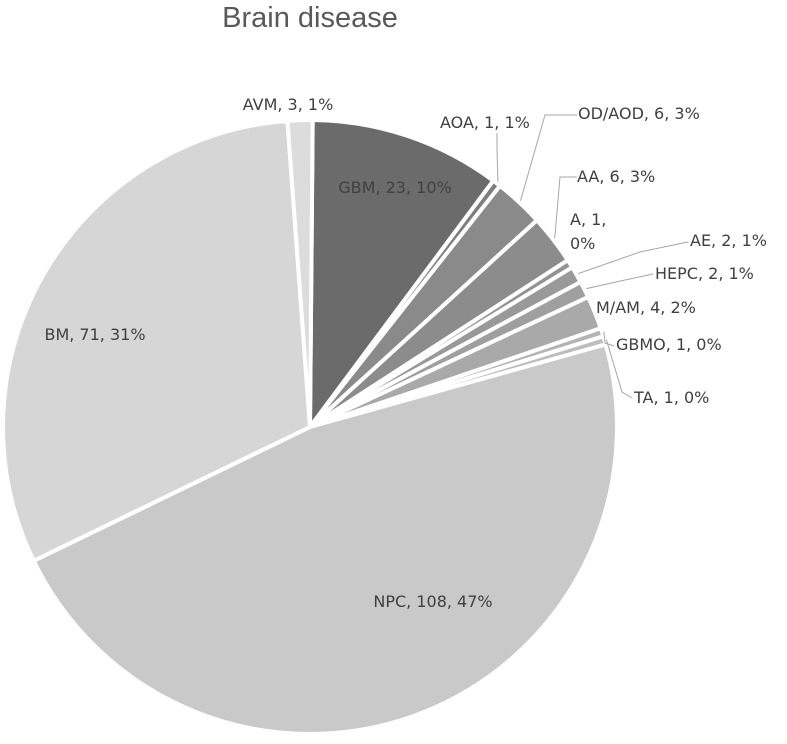 The width and height of the screenshot is (787, 744). What do you see at coordinates (394, 187) in the screenshot?
I see `data-label-gbm: GBM, 23, 10%` at bounding box center [394, 187].